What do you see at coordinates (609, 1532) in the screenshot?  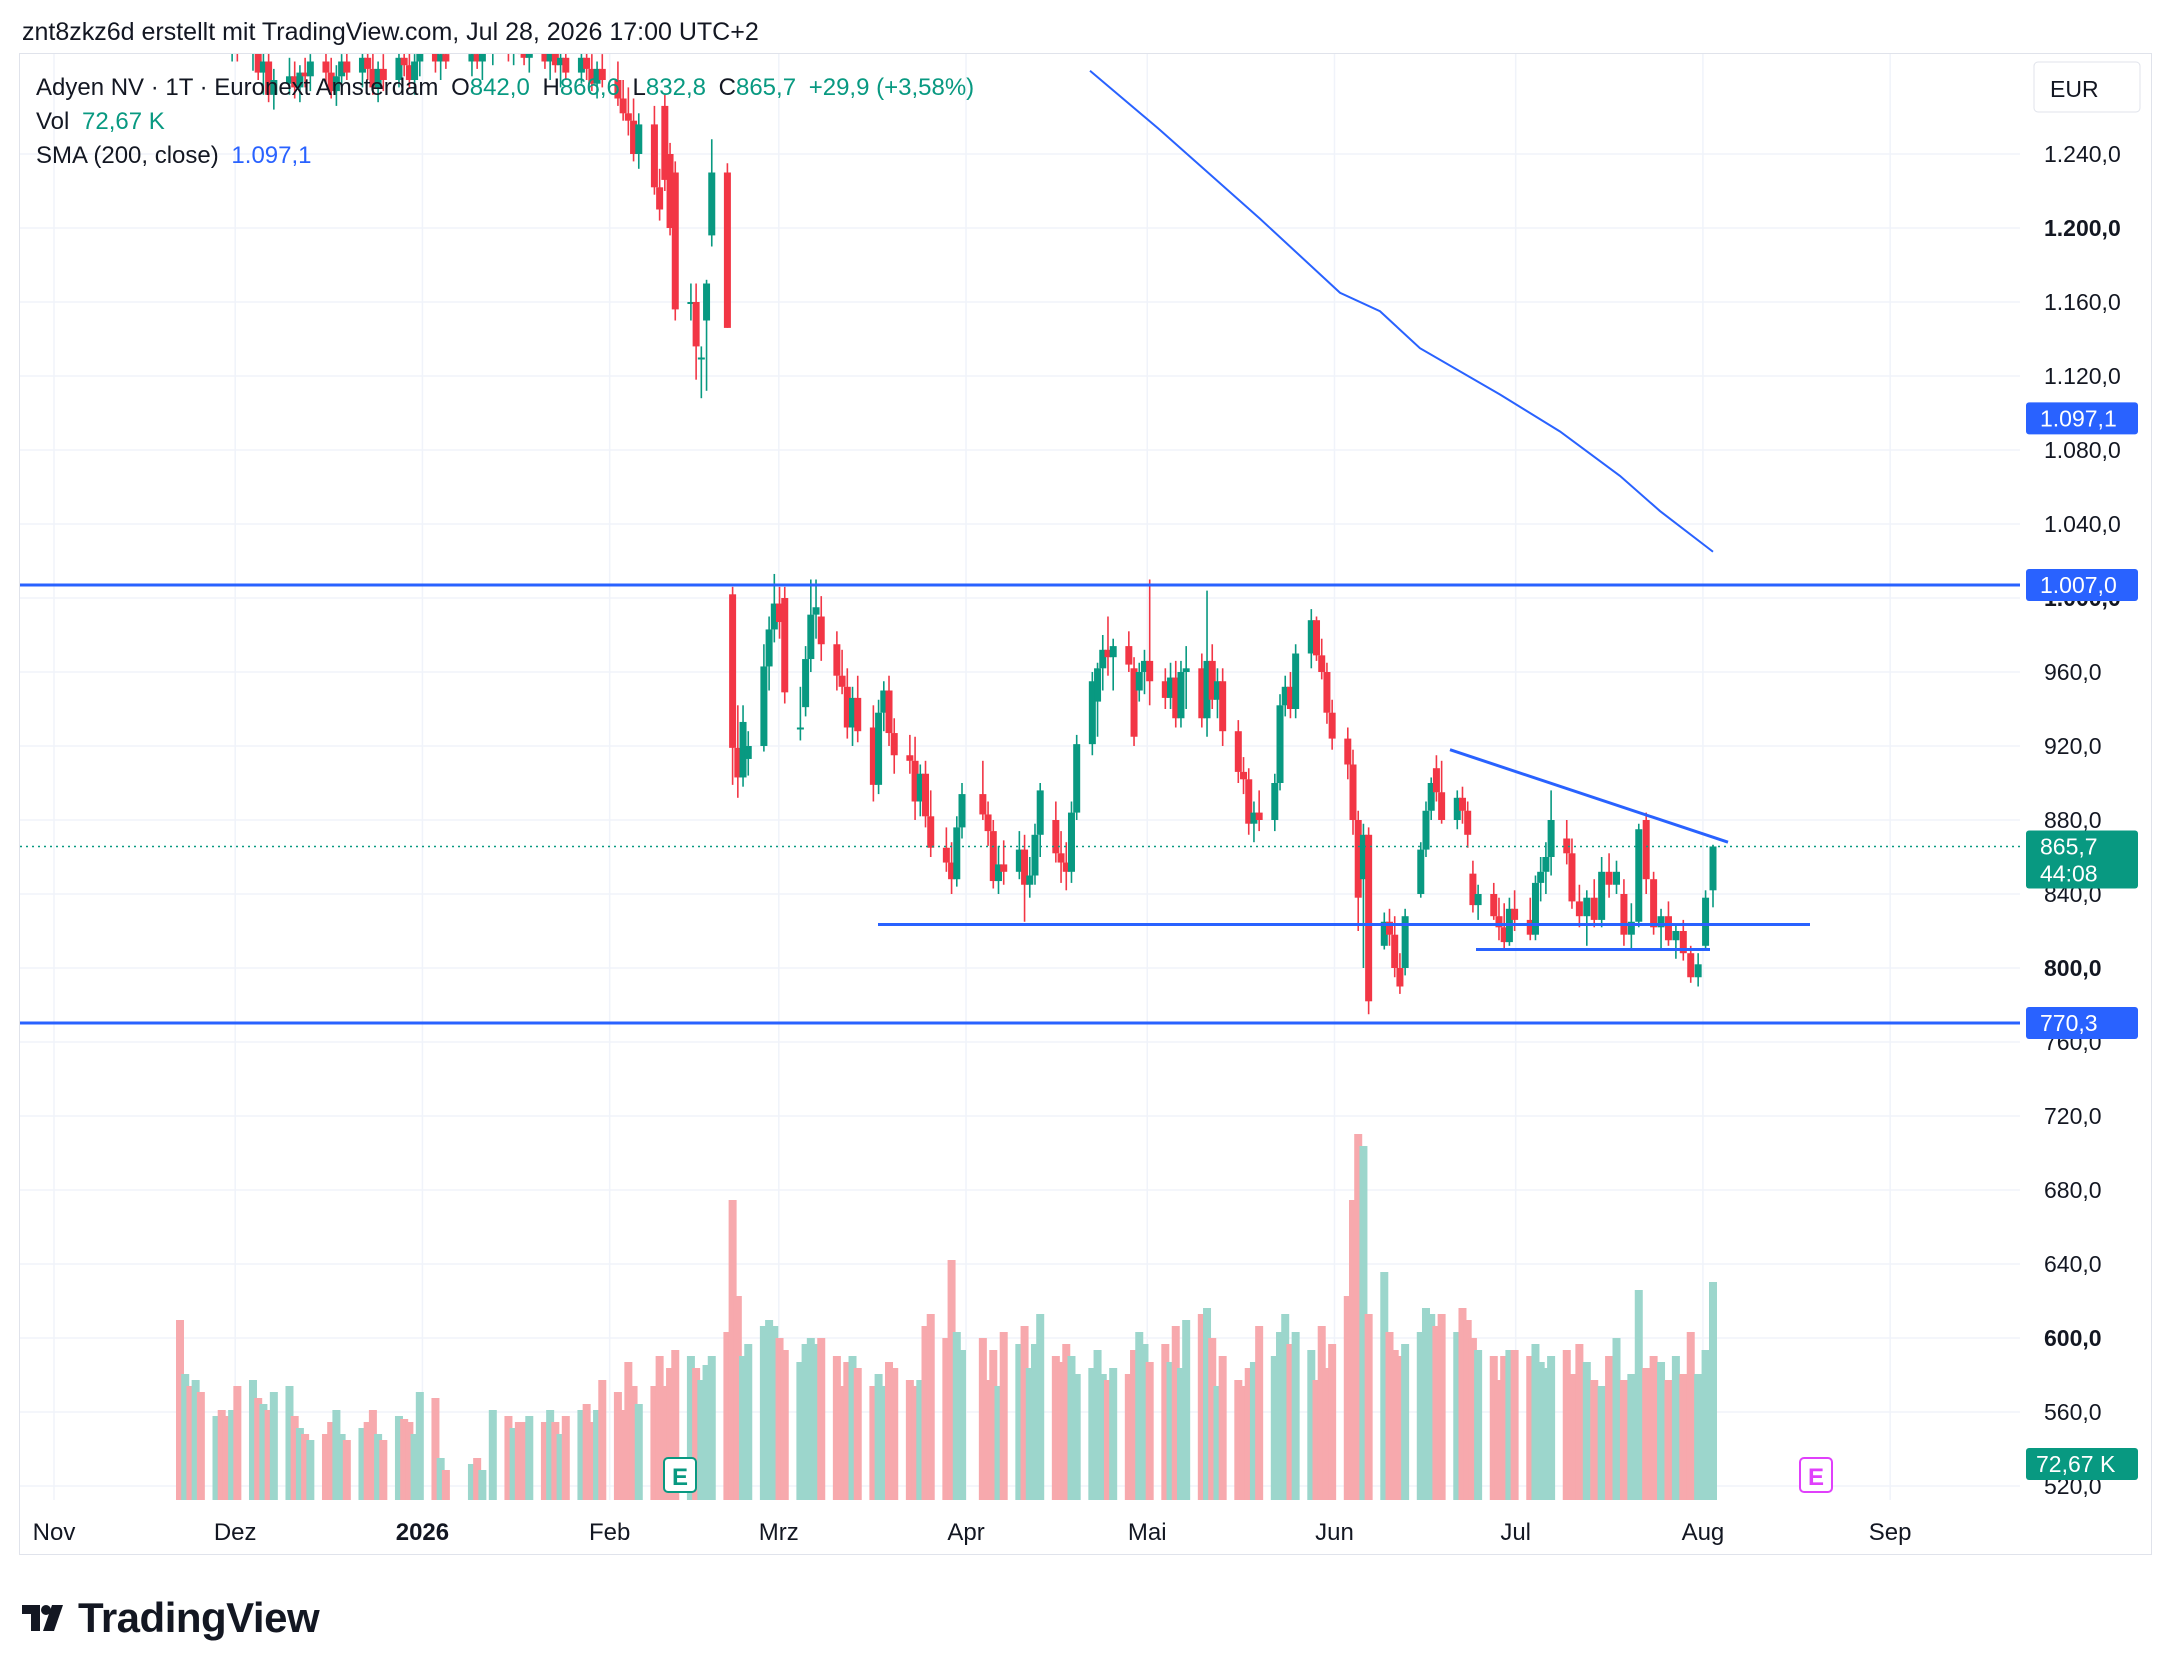 I see `time-tick-label: Feb` at bounding box center [609, 1532].